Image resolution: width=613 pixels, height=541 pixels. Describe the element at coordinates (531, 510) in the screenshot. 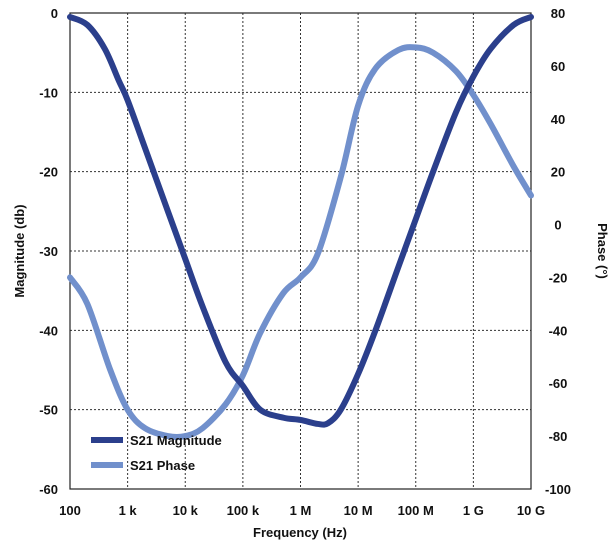

I see `x-tick-label: 10 G` at that location.